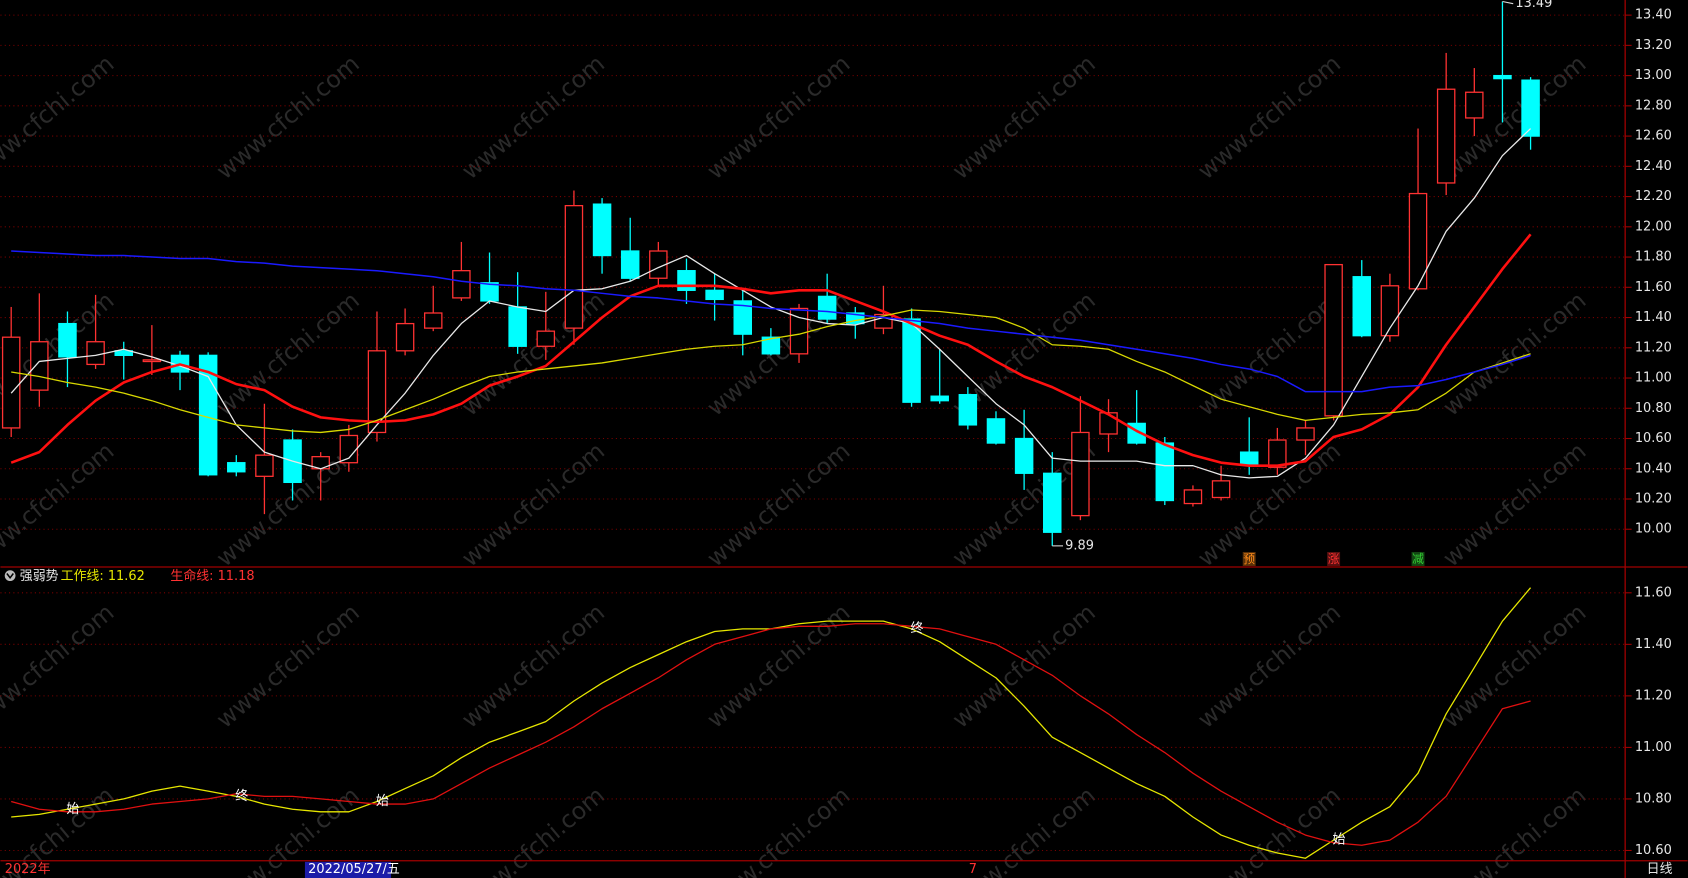 This screenshot has height=878, width=1688. What do you see at coordinates (1653, 15) in the screenshot?
I see `y-tick-label: 13.40` at bounding box center [1653, 15].